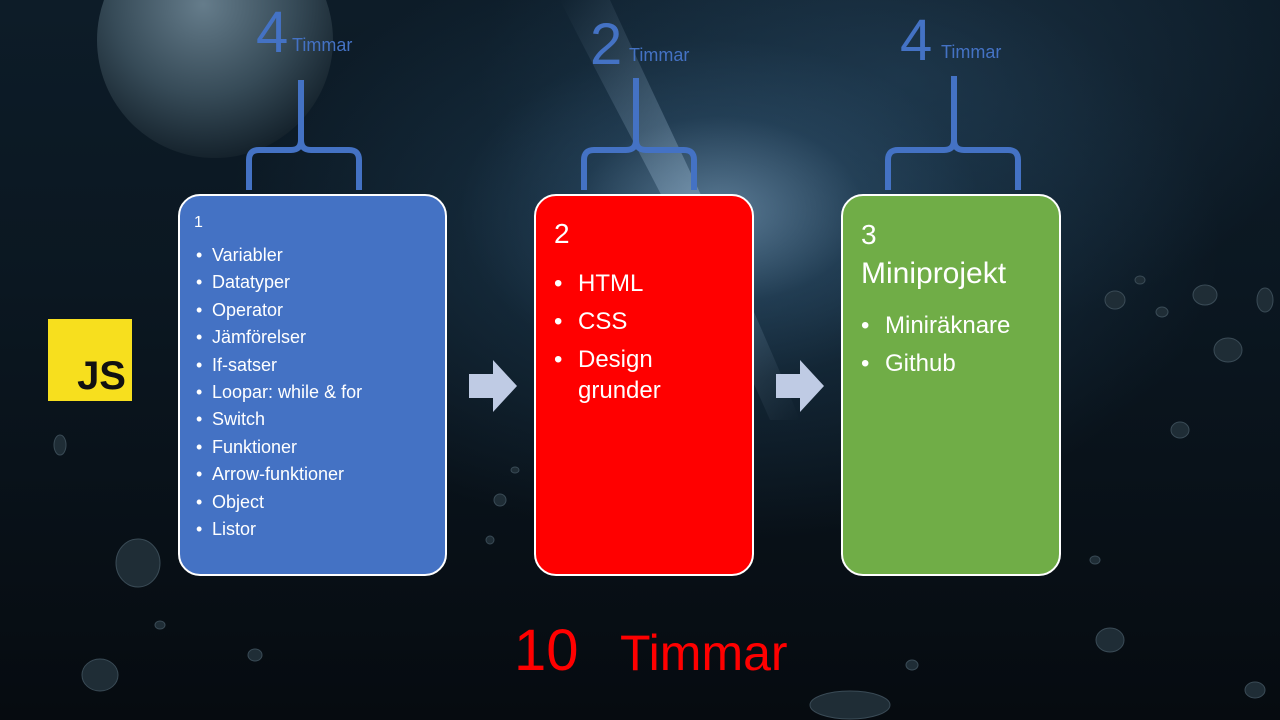 The width and height of the screenshot is (1280, 720). What do you see at coordinates (651, 321) in the screenshot?
I see `list-item: • CSS` at bounding box center [651, 321].